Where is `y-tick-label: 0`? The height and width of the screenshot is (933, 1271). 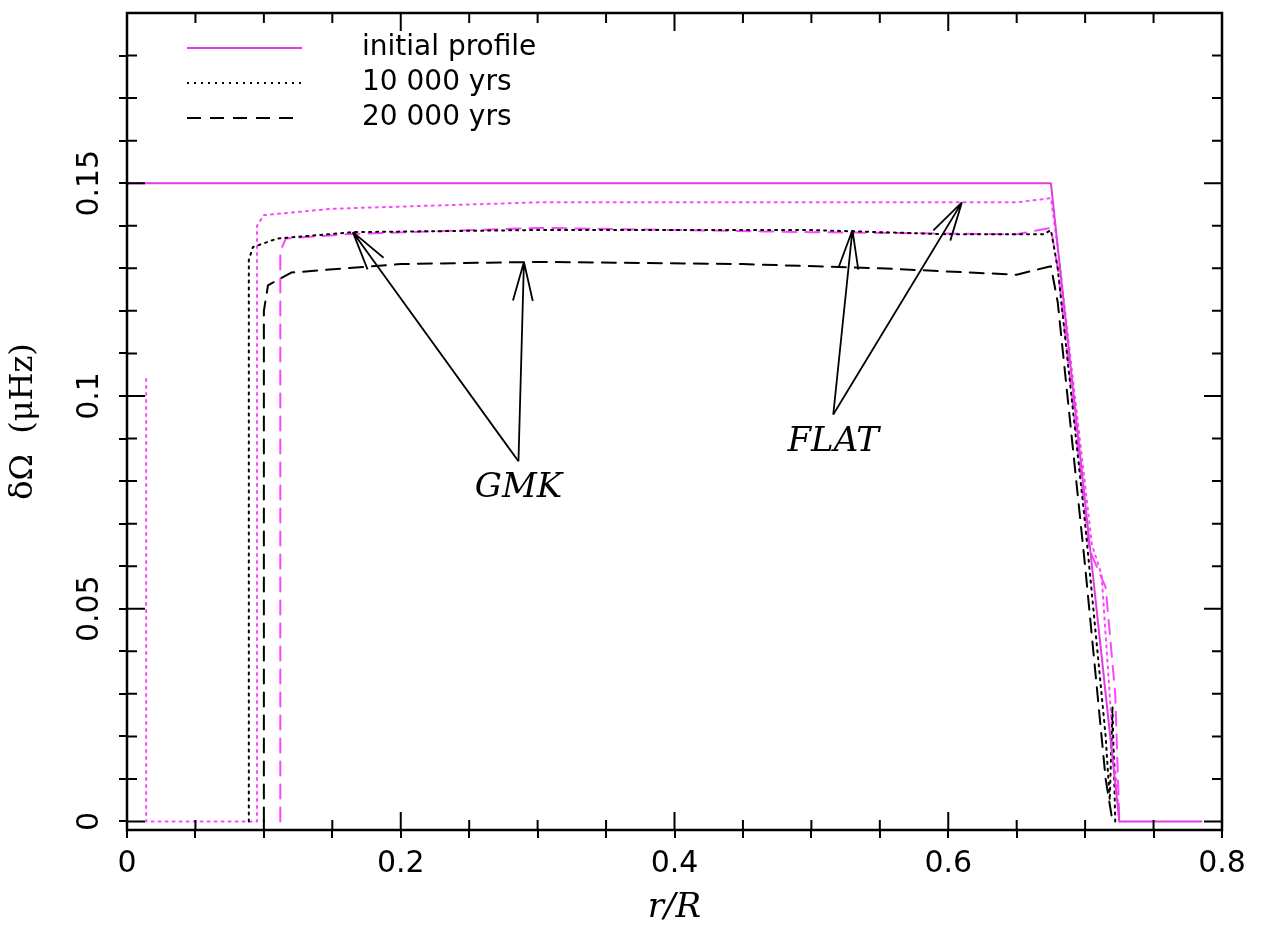
y-tick-label: 0 is located at coordinates (87, 821).